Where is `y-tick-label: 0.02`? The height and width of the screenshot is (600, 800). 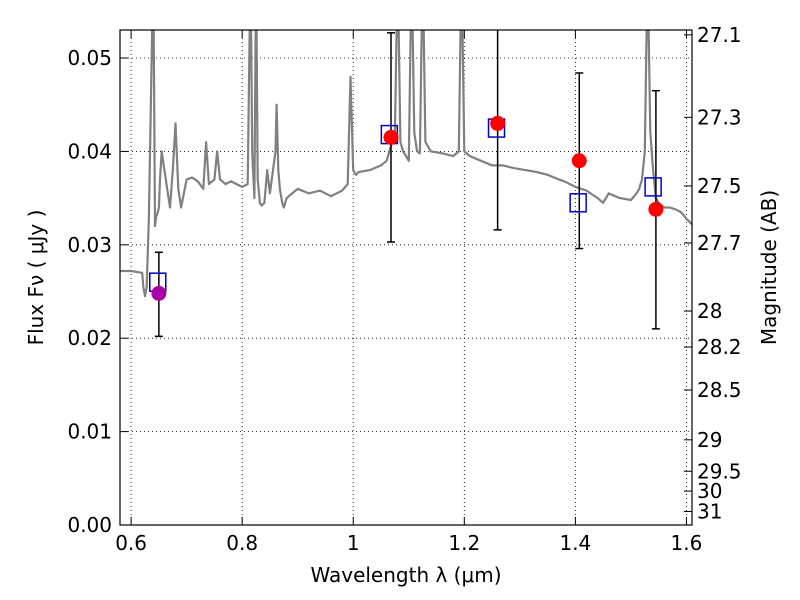
y-tick-label: 0.02 is located at coordinates (89, 338).